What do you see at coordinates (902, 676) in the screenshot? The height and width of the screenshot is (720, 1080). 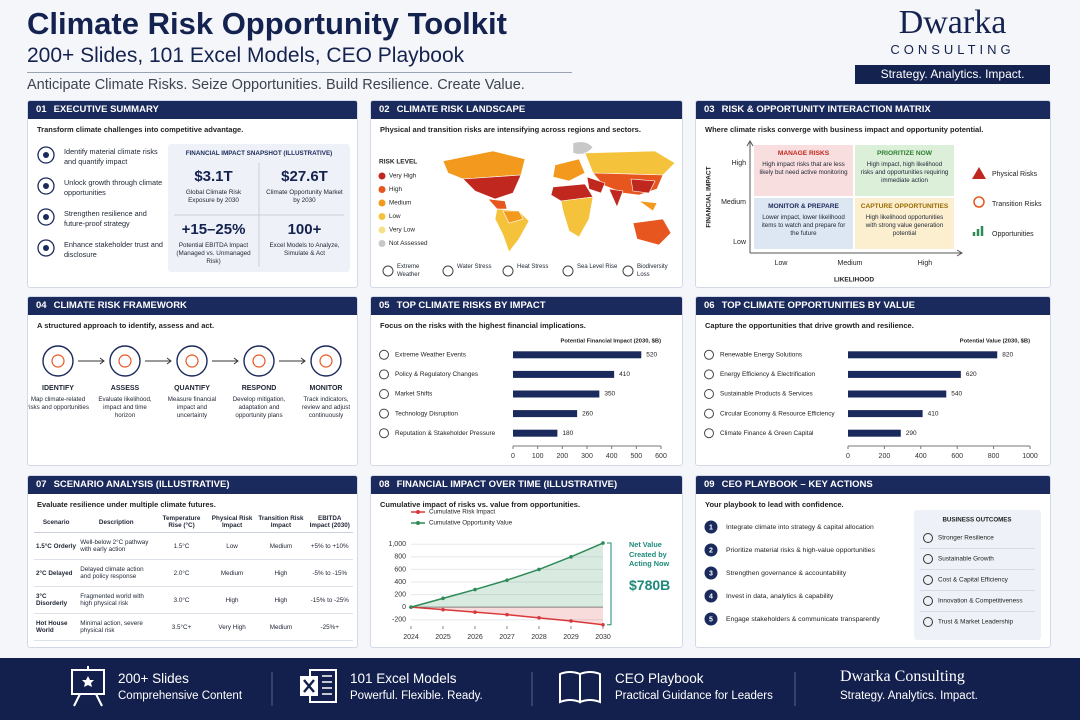 I see `footer-brand: Dwarka Consulting` at bounding box center [902, 676].